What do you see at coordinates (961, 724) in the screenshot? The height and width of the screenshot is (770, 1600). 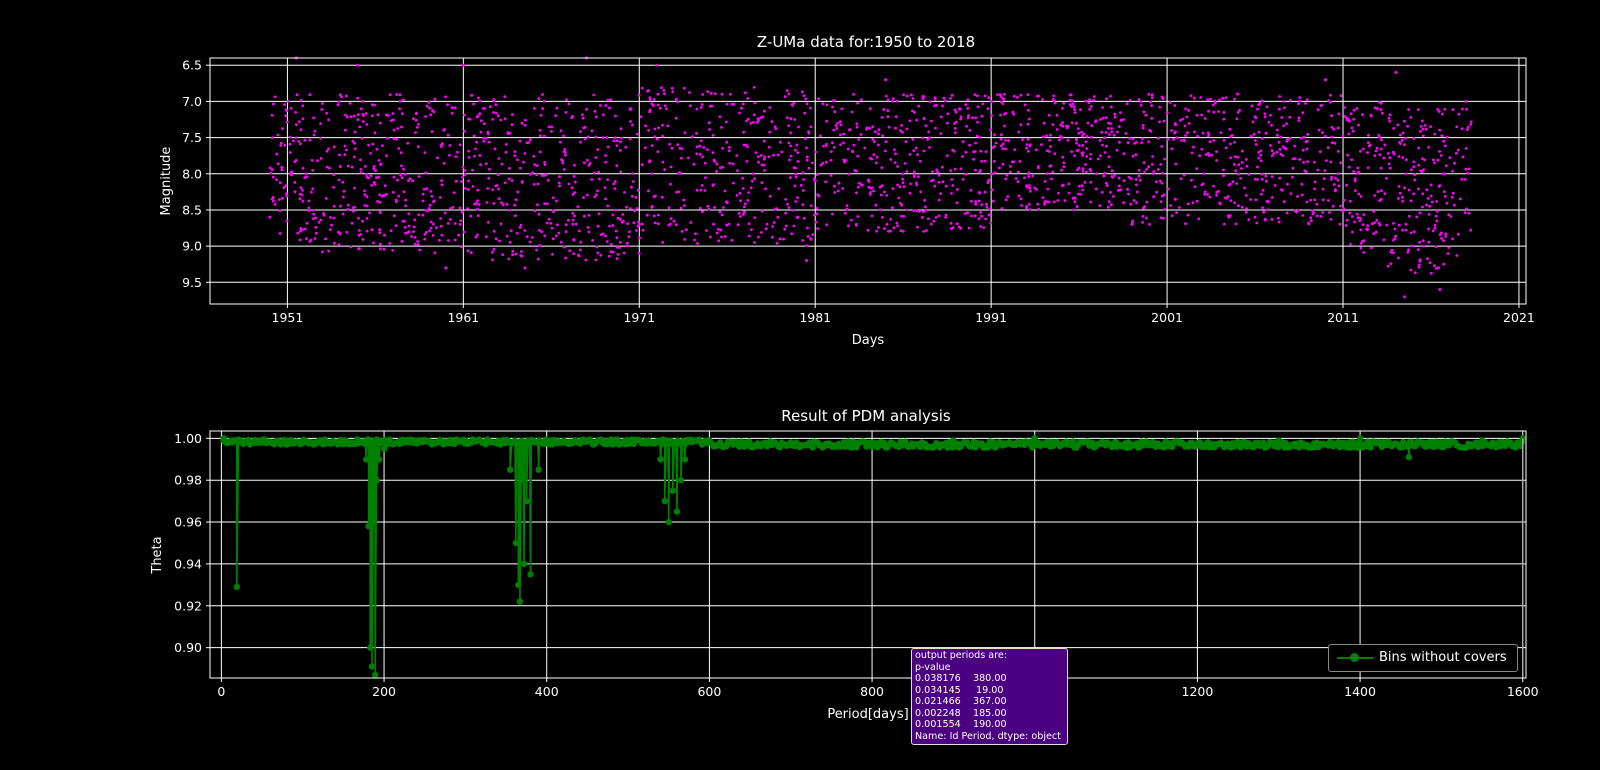 I see `output-periods-line: 0.001554 190.00` at bounding box center [961, 724].